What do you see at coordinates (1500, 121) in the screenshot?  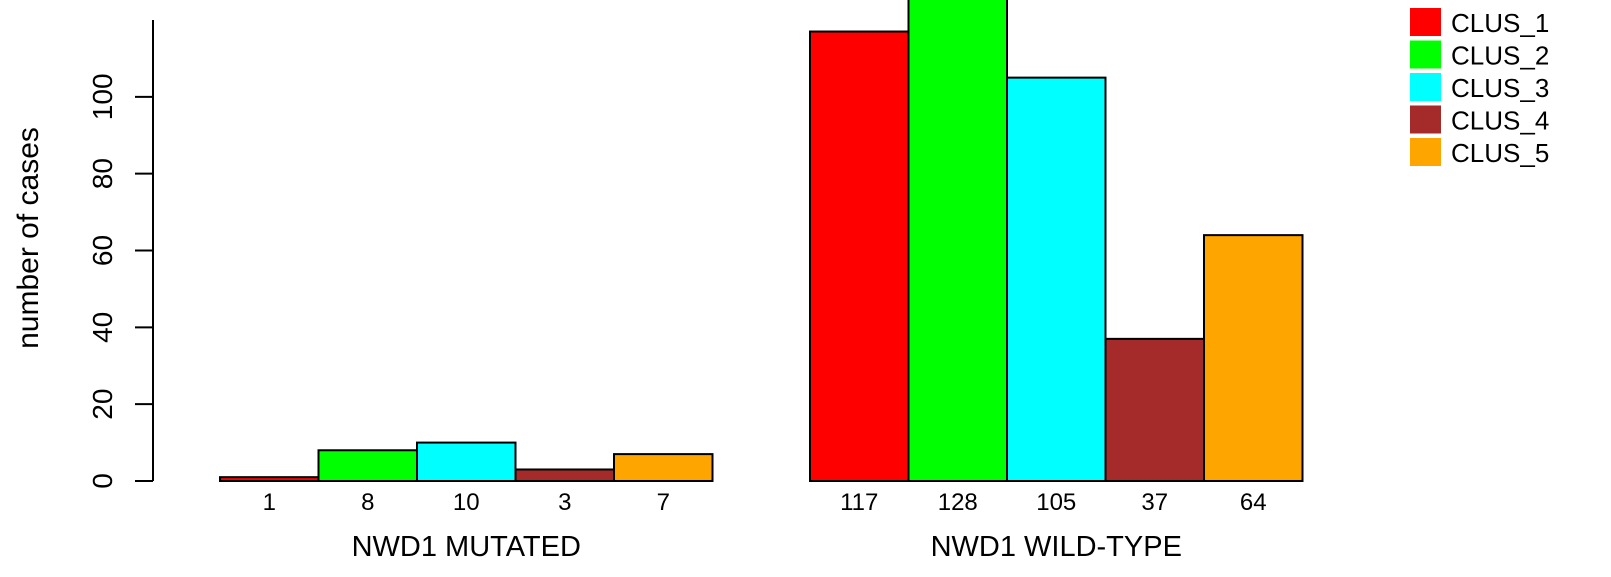 I see `legend-label: CLUS_4` at bounding box center [1500, 121].